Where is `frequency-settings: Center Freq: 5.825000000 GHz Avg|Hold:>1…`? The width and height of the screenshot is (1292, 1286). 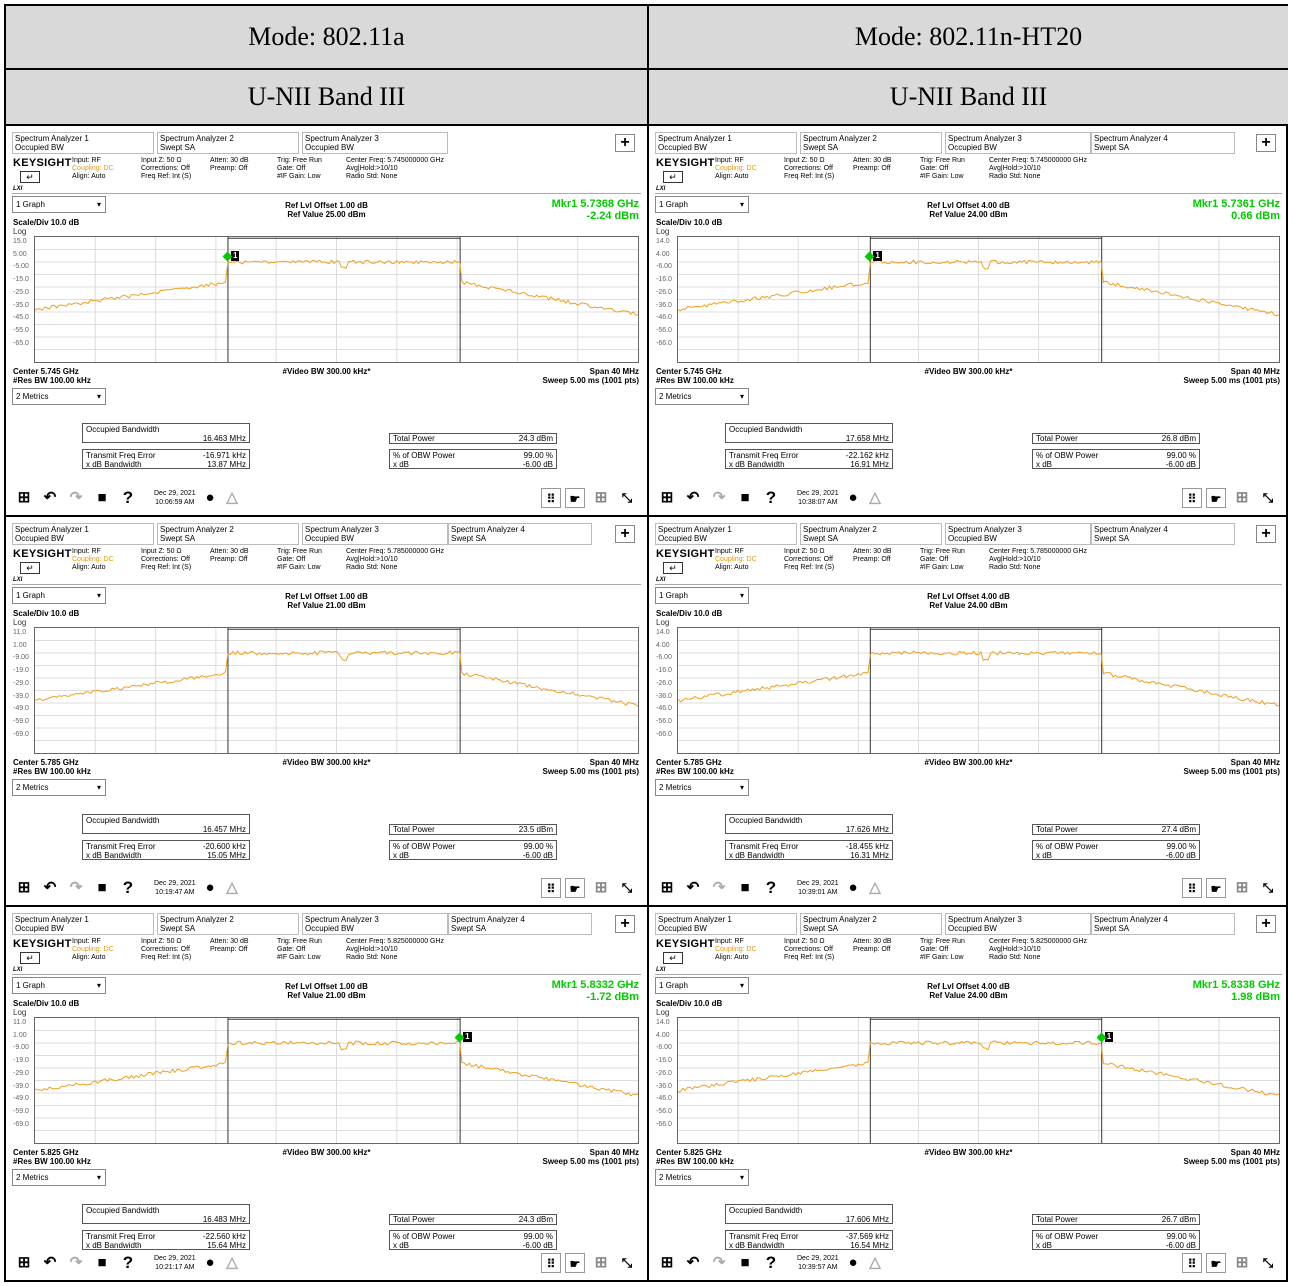
frequency-settings: Center Freq: 5.825000000 GHz Avg|Hold:>1… is located at coordinates (1038, 950).